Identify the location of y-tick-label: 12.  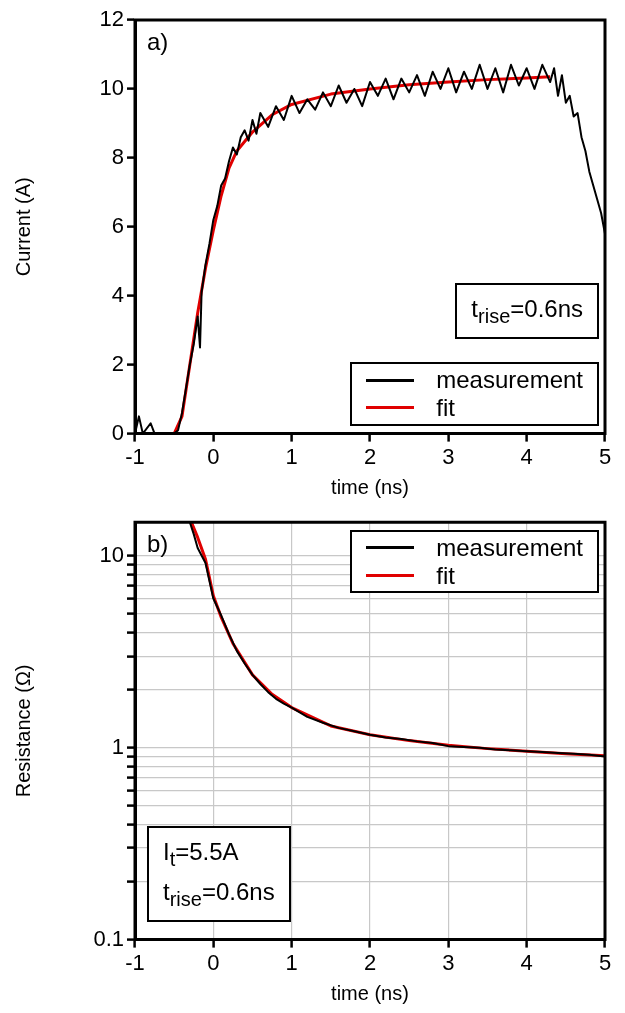
(111, 19).